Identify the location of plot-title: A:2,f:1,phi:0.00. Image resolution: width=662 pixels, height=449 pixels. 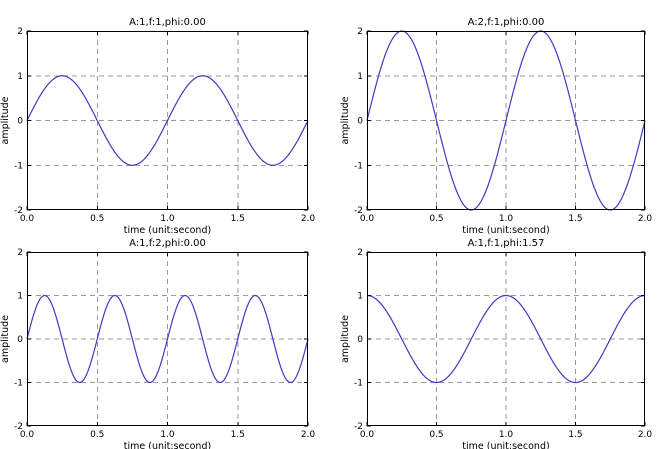
(506, 22).